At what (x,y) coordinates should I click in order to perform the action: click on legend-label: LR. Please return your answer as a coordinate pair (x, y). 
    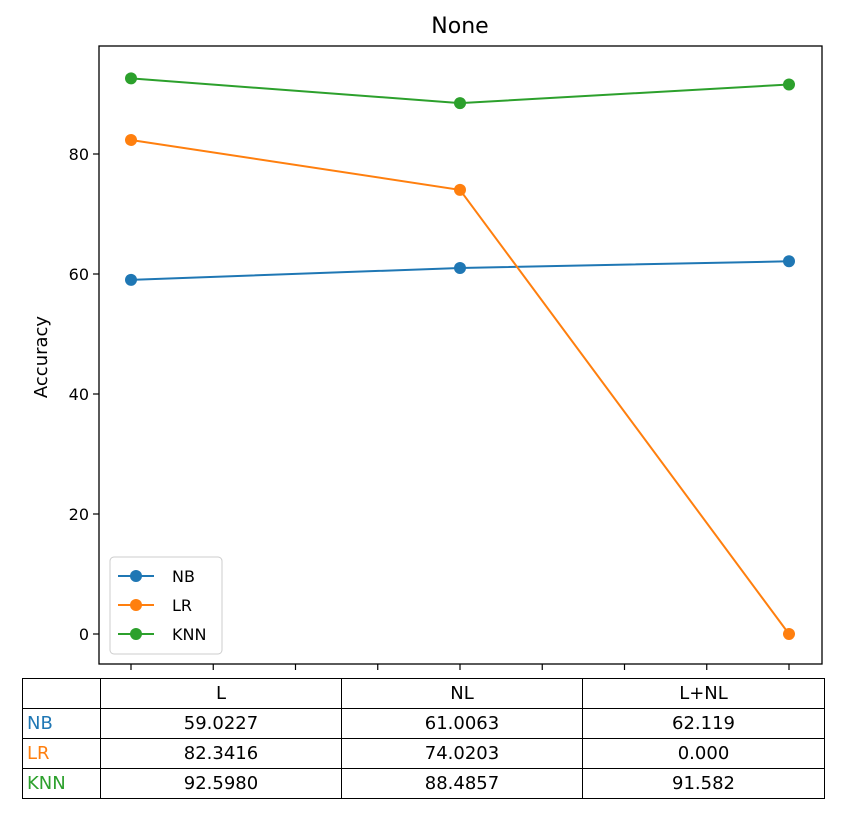
    Looking at the image, I should click on (182, 605).